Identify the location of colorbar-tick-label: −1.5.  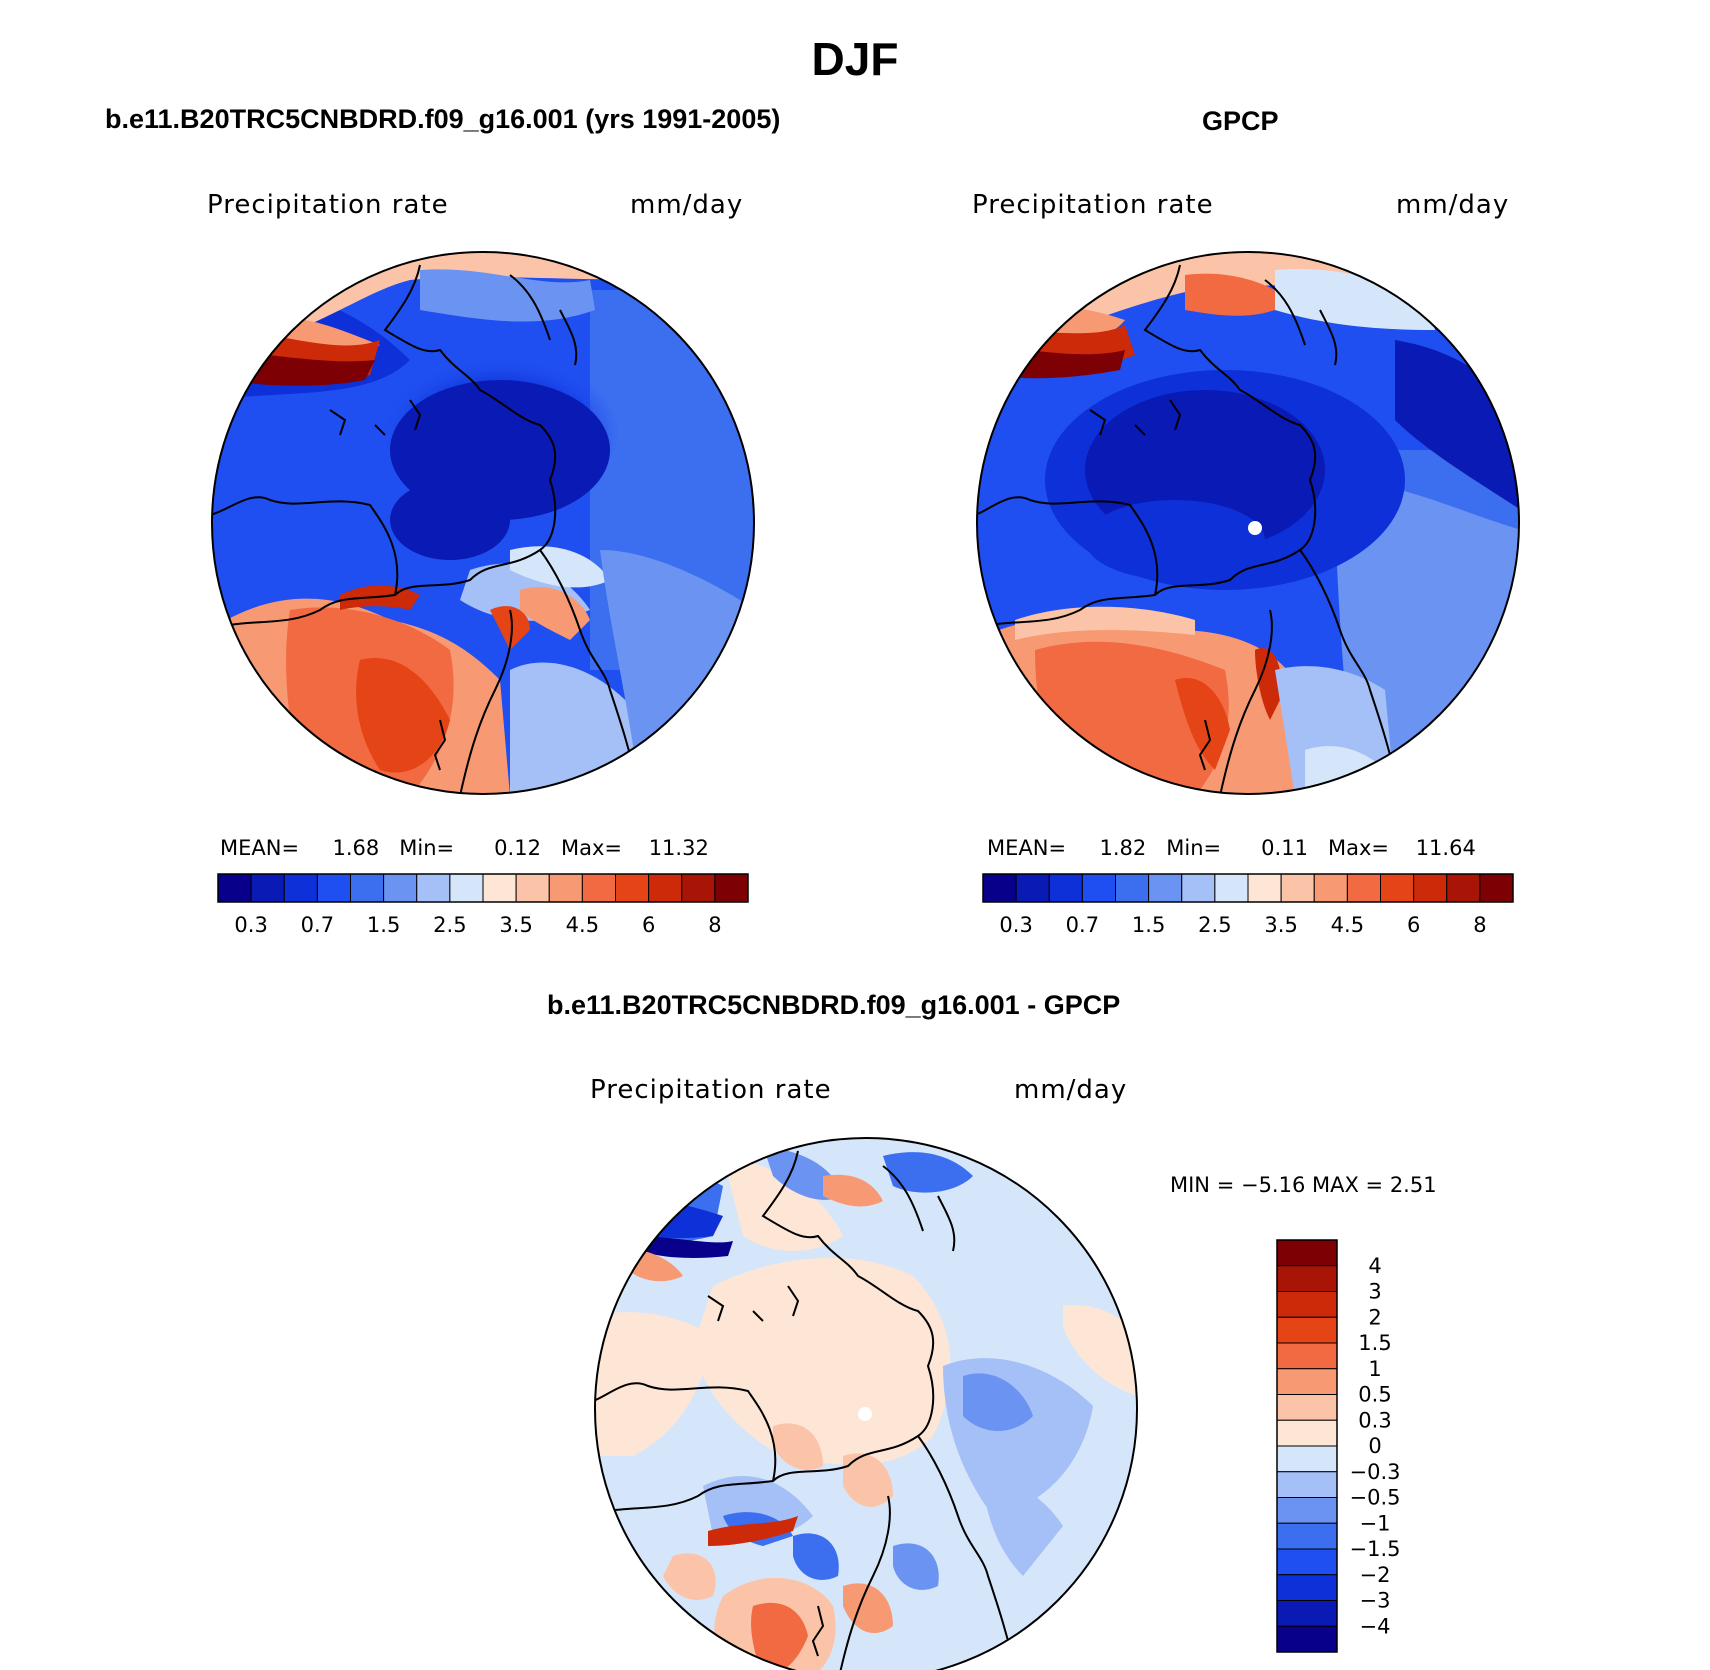
(1375, 1549).